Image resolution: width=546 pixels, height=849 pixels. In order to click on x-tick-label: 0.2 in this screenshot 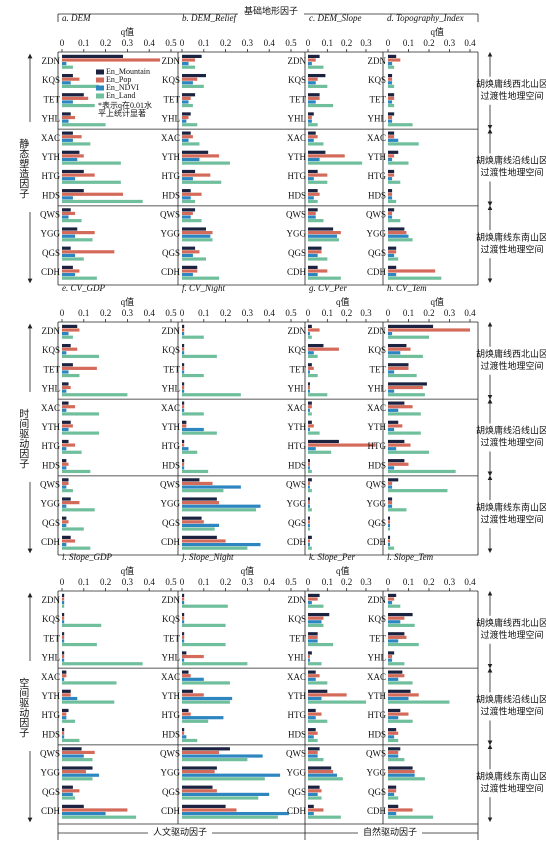, I will do `click(105, 43)`.